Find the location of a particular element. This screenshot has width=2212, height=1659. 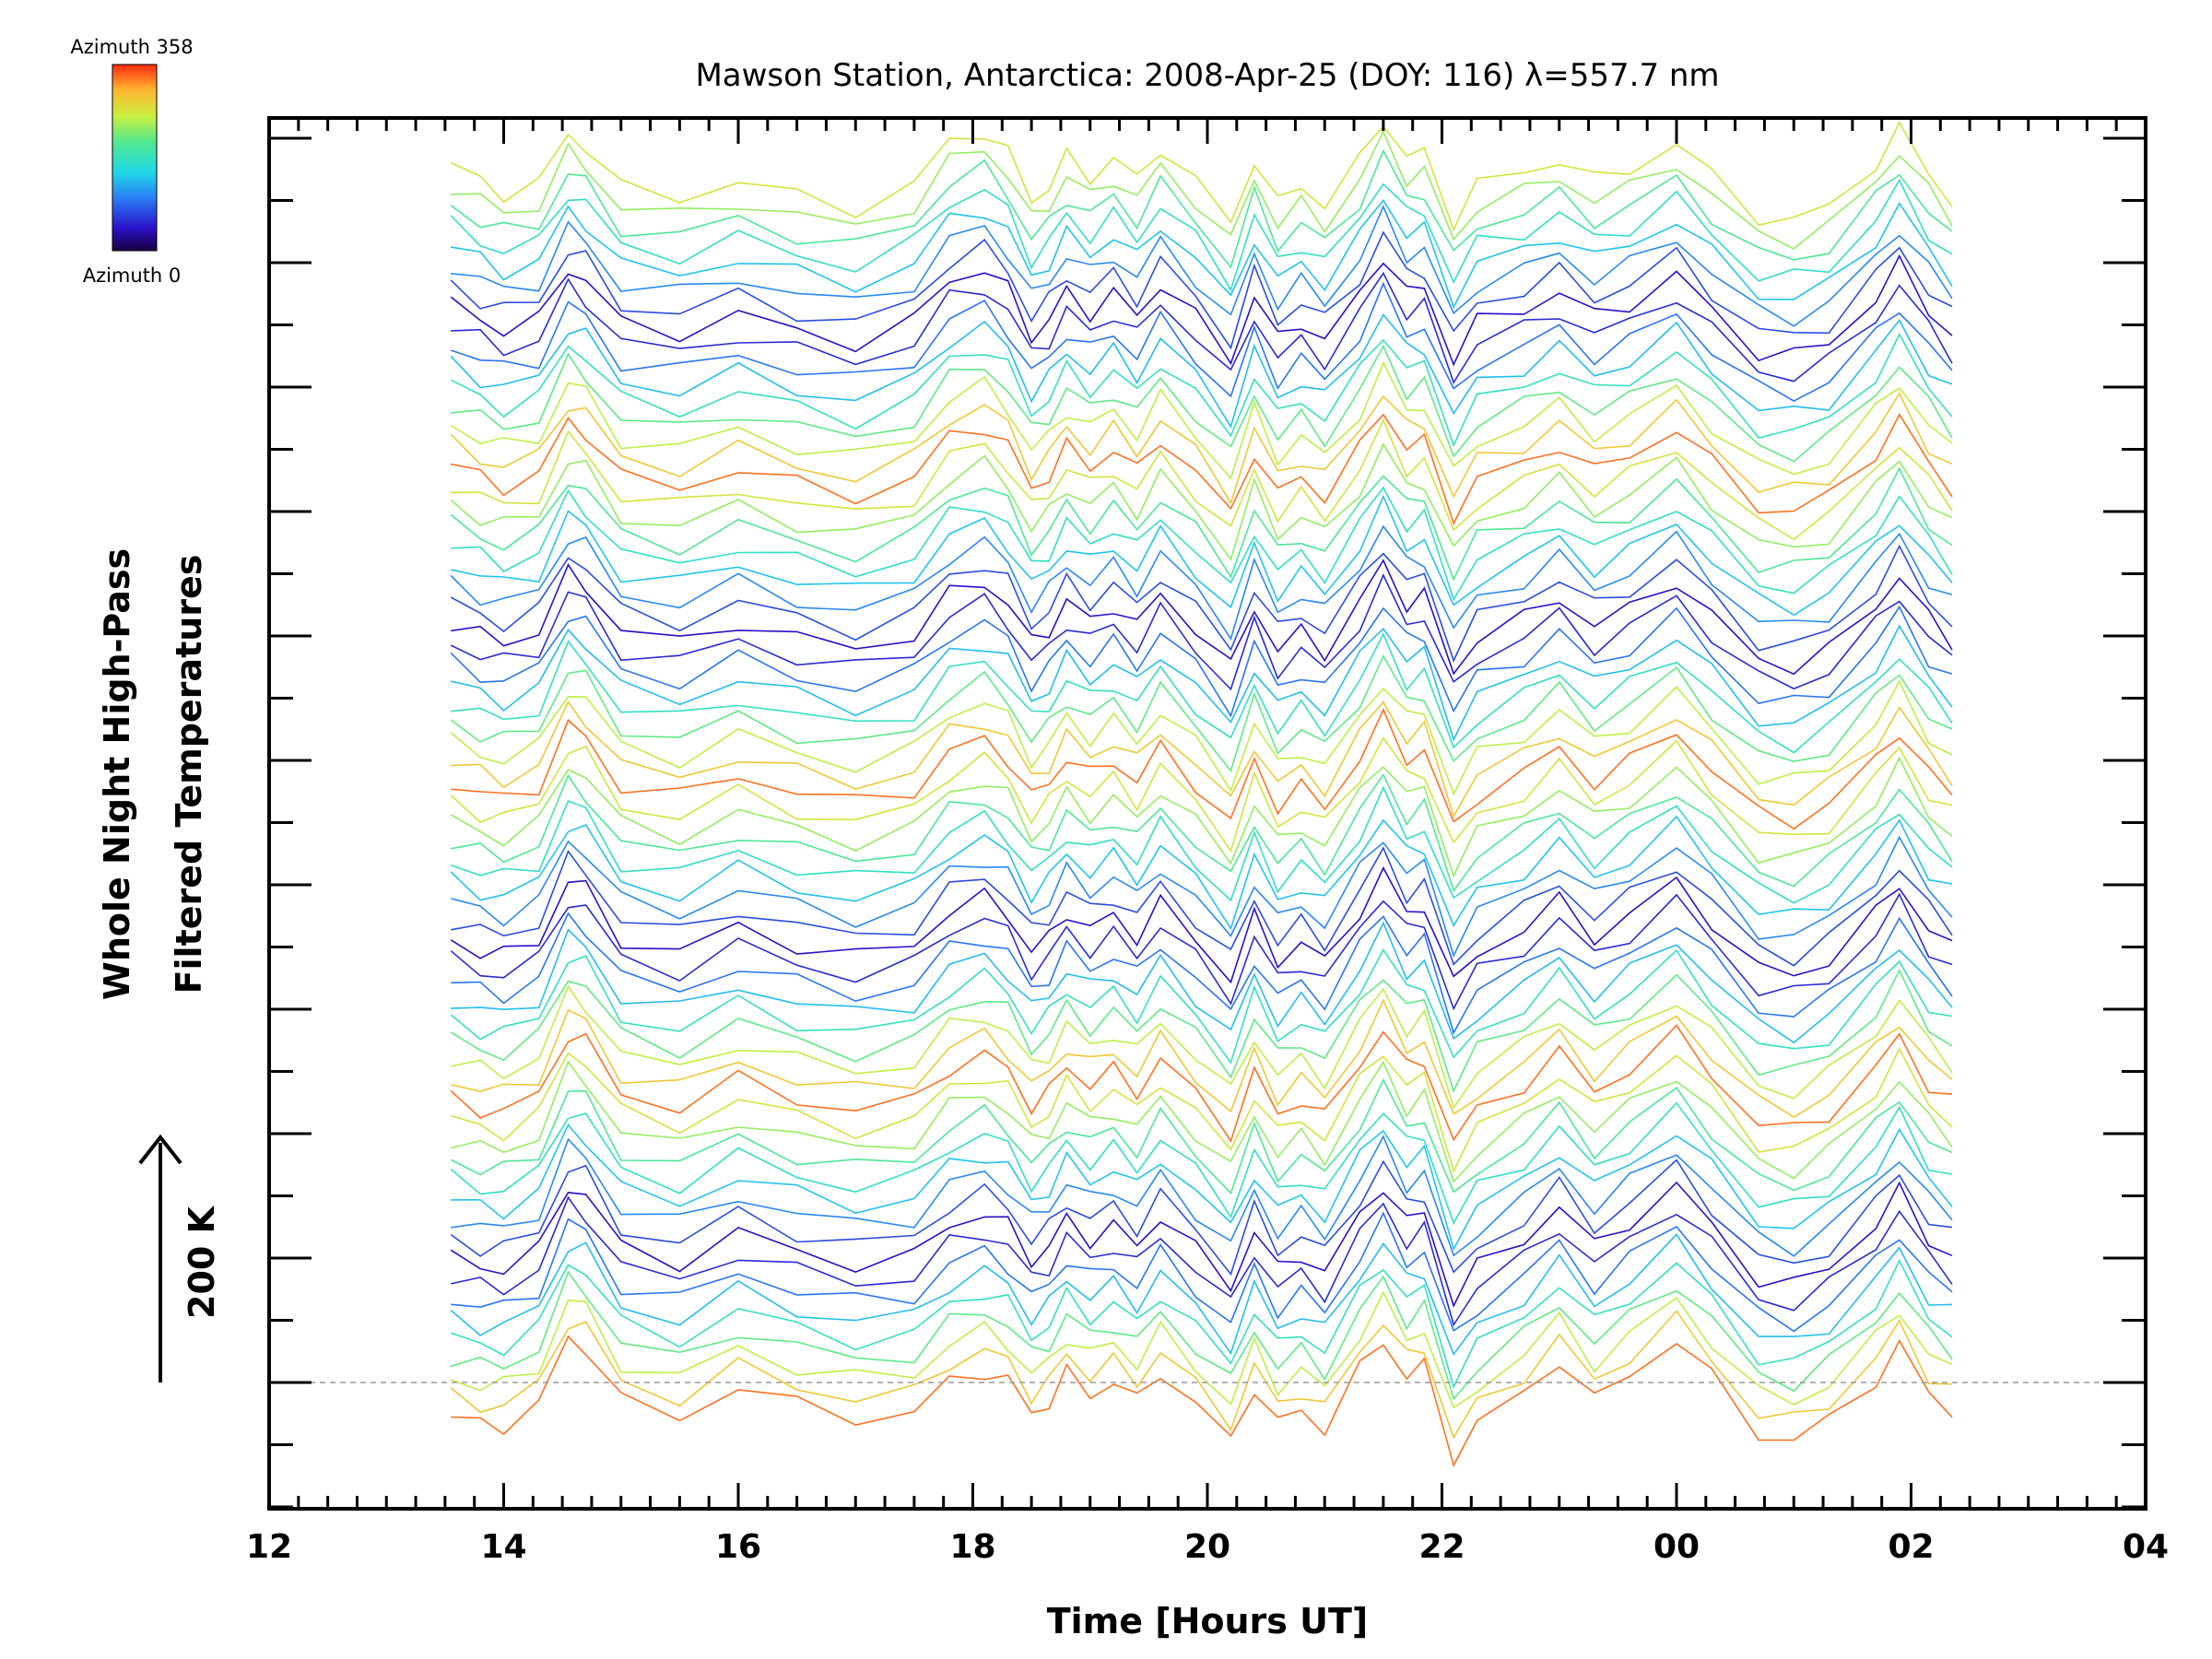

x-tick-label: 02 is located at coordinates (1911, 1547).